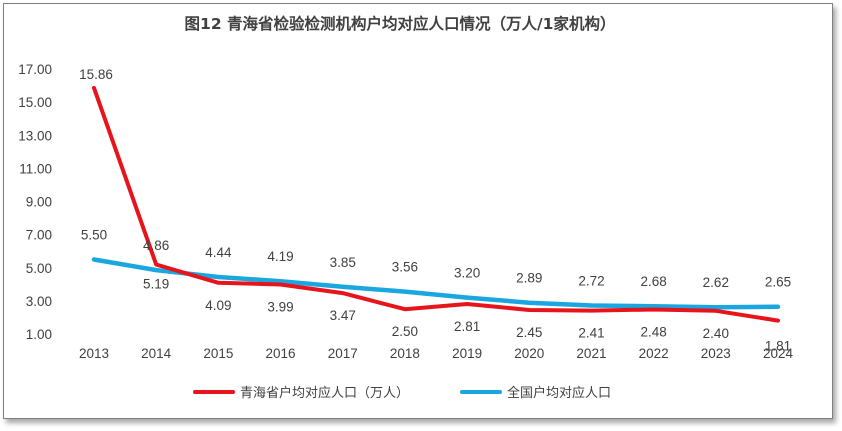 The image size is (842, 431). Describe the element at coordinates (35, 69) in the screenshot. I see `y-tick-label: 17.00` at that location.